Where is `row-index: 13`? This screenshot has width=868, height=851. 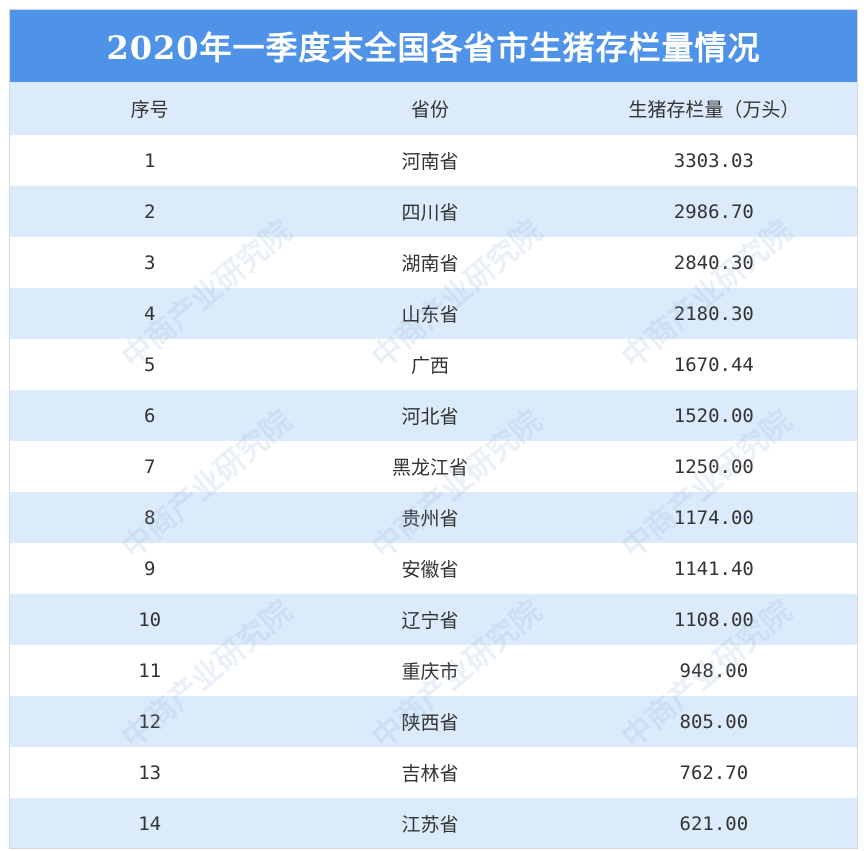 row-index: 13 is located at coordinates (150, 772).